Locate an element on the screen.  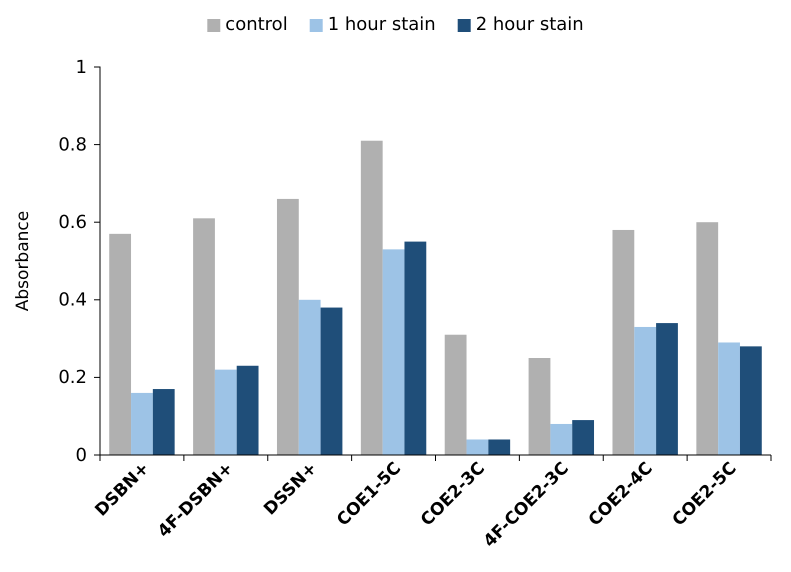
y-tick-label: 0.2 is located at coordinates (72, 377).